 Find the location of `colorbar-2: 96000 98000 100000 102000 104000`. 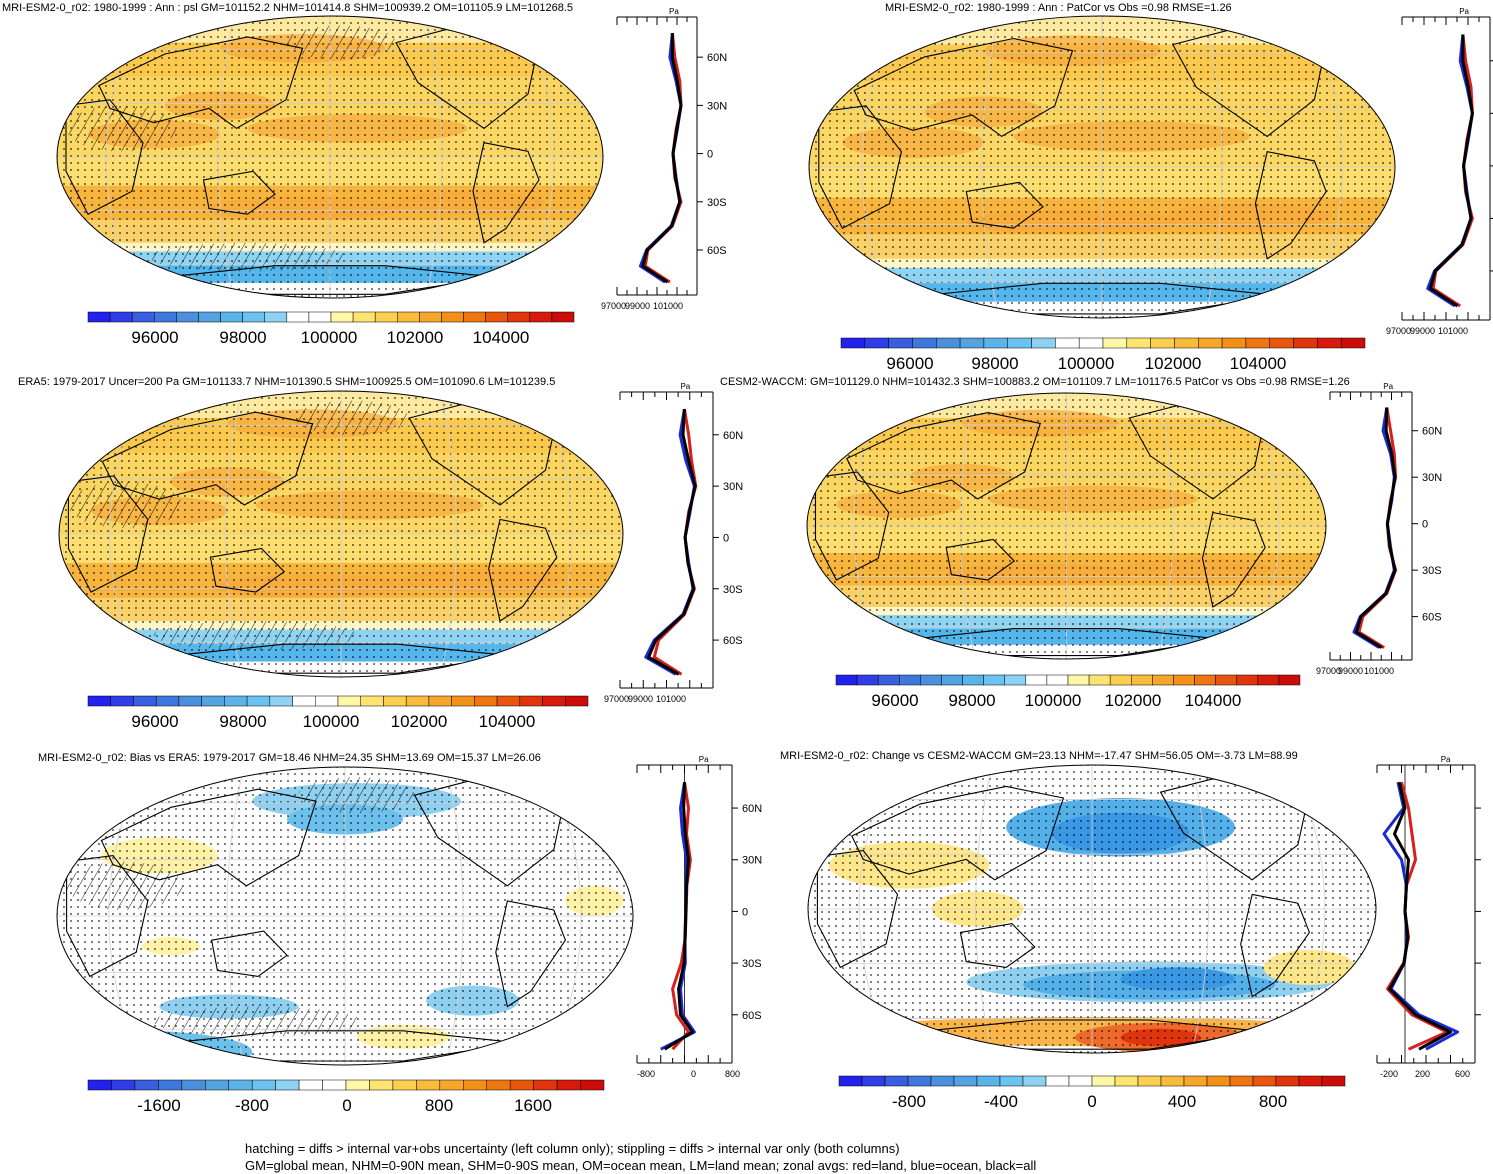

colorbar-2: 96000 98000 100000 102000 104000 is located at coordinates (1103, 355).